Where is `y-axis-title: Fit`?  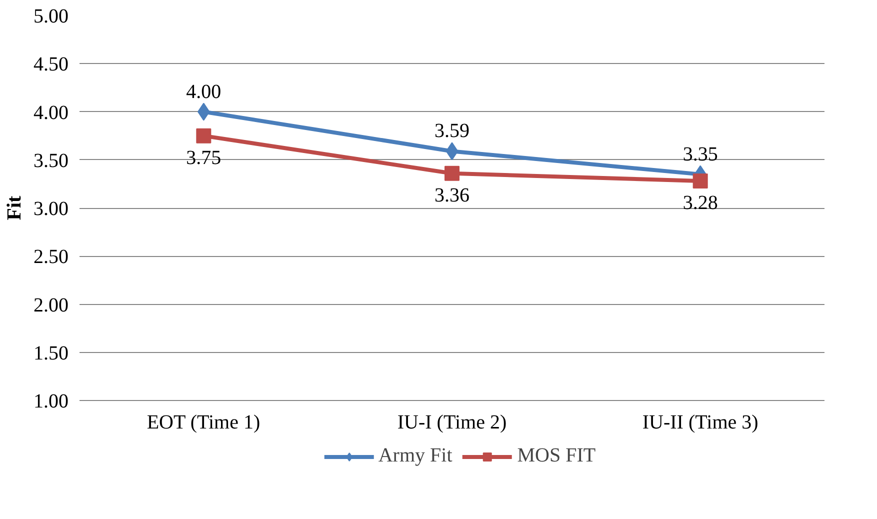
y-axis-title: Fit is located at coordinates (15, 207).